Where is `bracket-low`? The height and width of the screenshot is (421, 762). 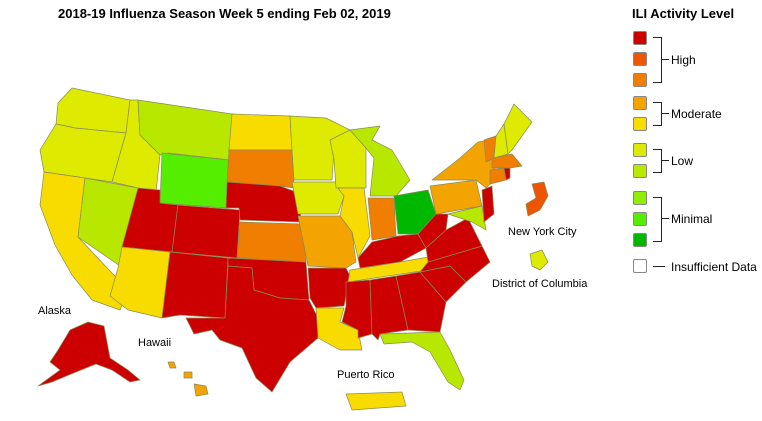 bracket-low is located at coordinates (657, 161).